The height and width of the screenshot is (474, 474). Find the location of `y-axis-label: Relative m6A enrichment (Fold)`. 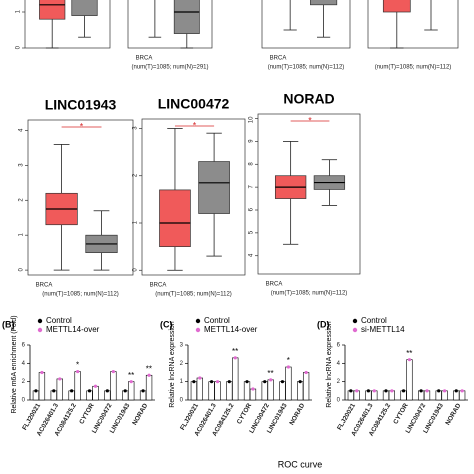

y-axis-label: Relative m6A enrichment (Fold) is located at coordinates (14, 364).